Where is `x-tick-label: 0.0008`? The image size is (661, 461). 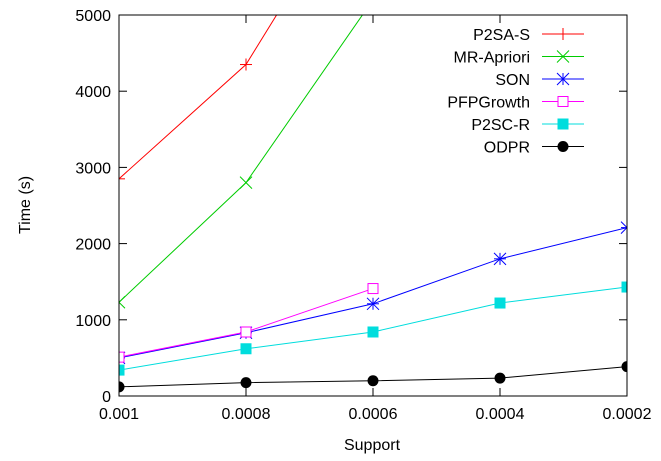
x-tick-label: 0.0008 is located at coordinates (246, 414).